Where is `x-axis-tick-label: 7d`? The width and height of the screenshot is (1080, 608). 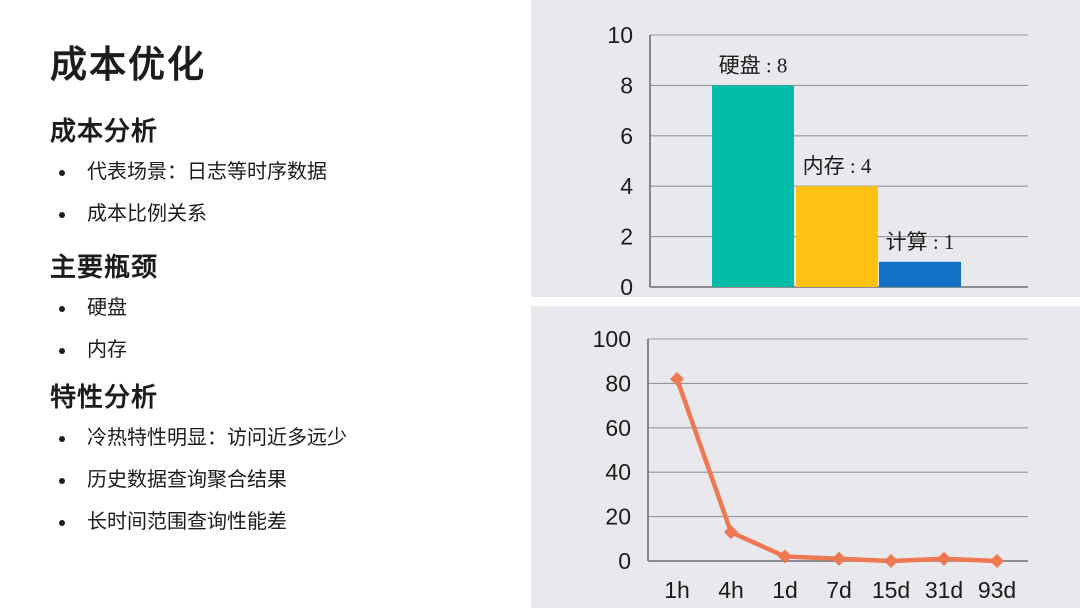
x-axis-tick-label: 7d is located at coordinates (839, 590).